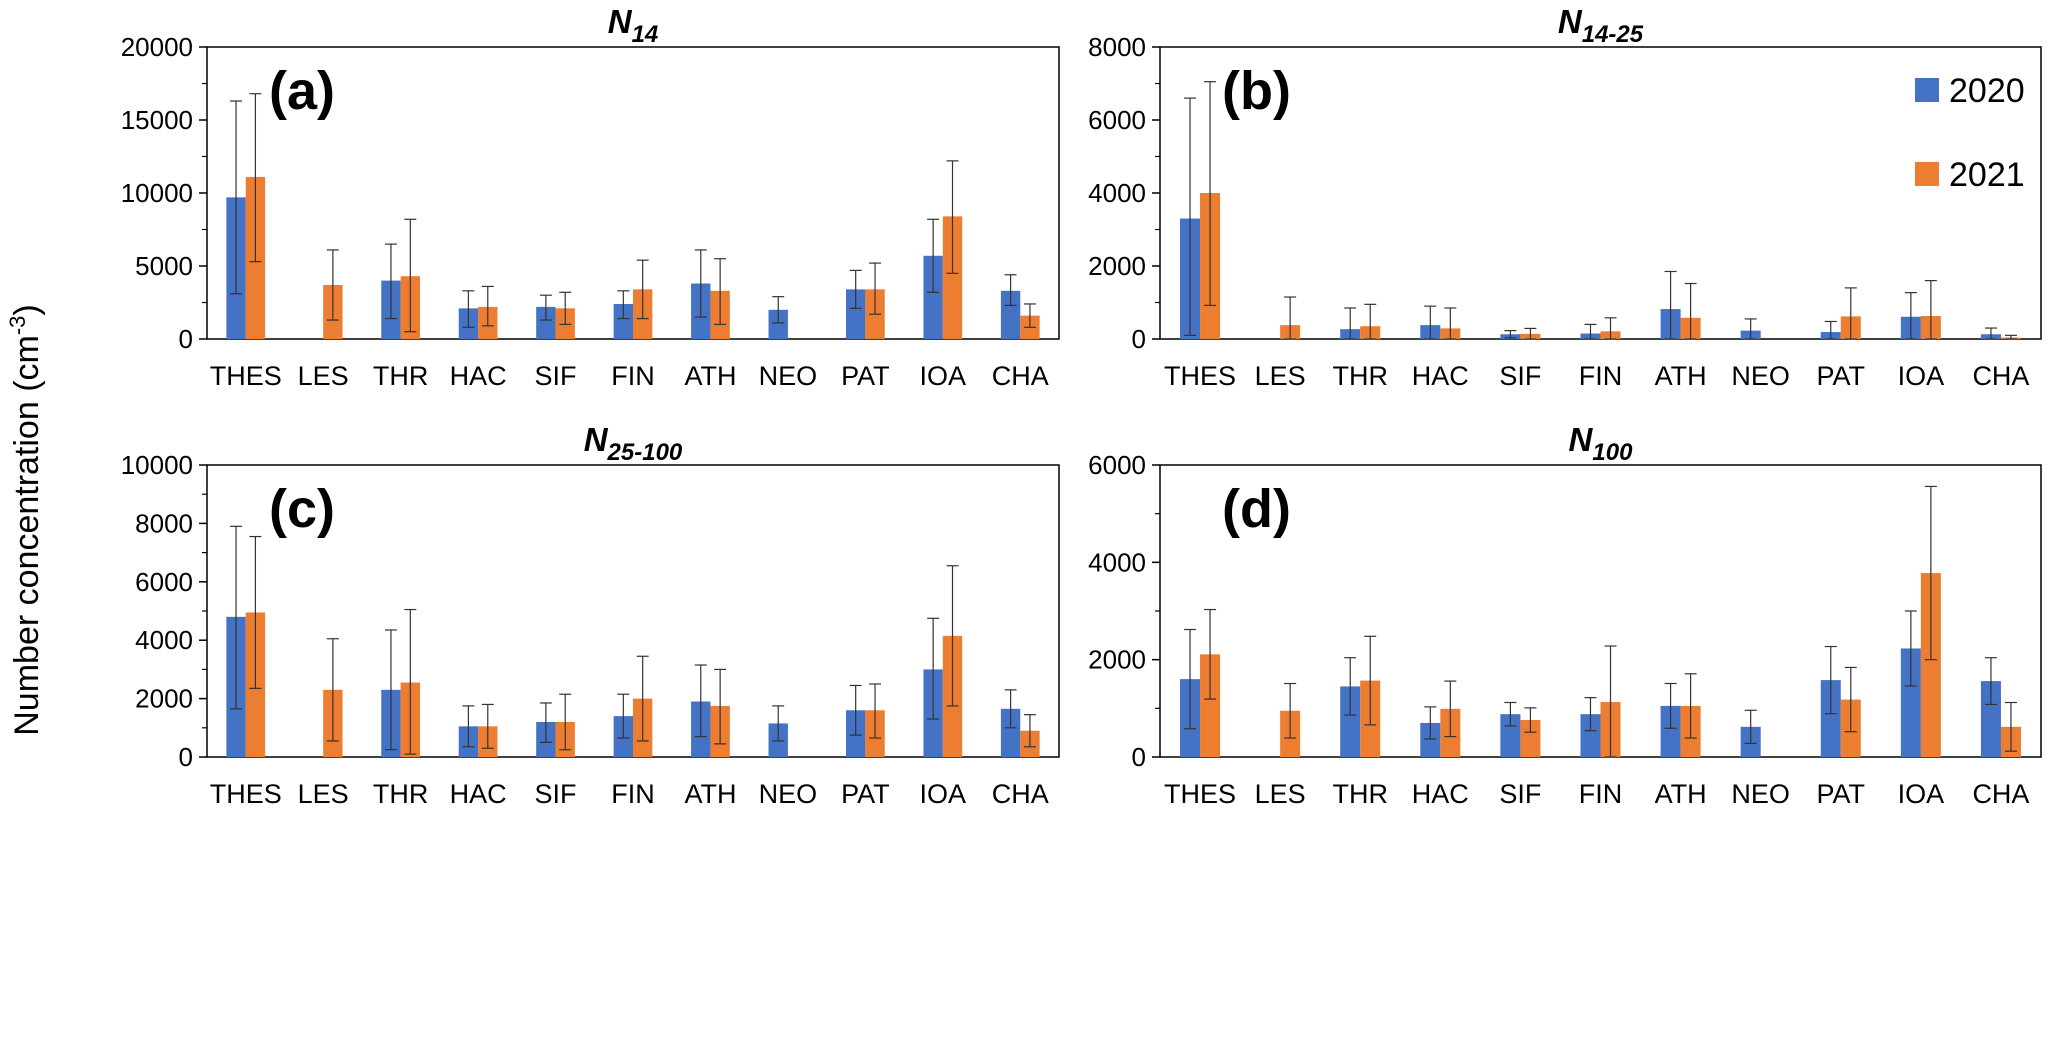  What do you see at coordinates (1990, 681) in the screenshot?
I see `panel-d-error-bar-2020-CHA` at bounding box center [1990, 681].